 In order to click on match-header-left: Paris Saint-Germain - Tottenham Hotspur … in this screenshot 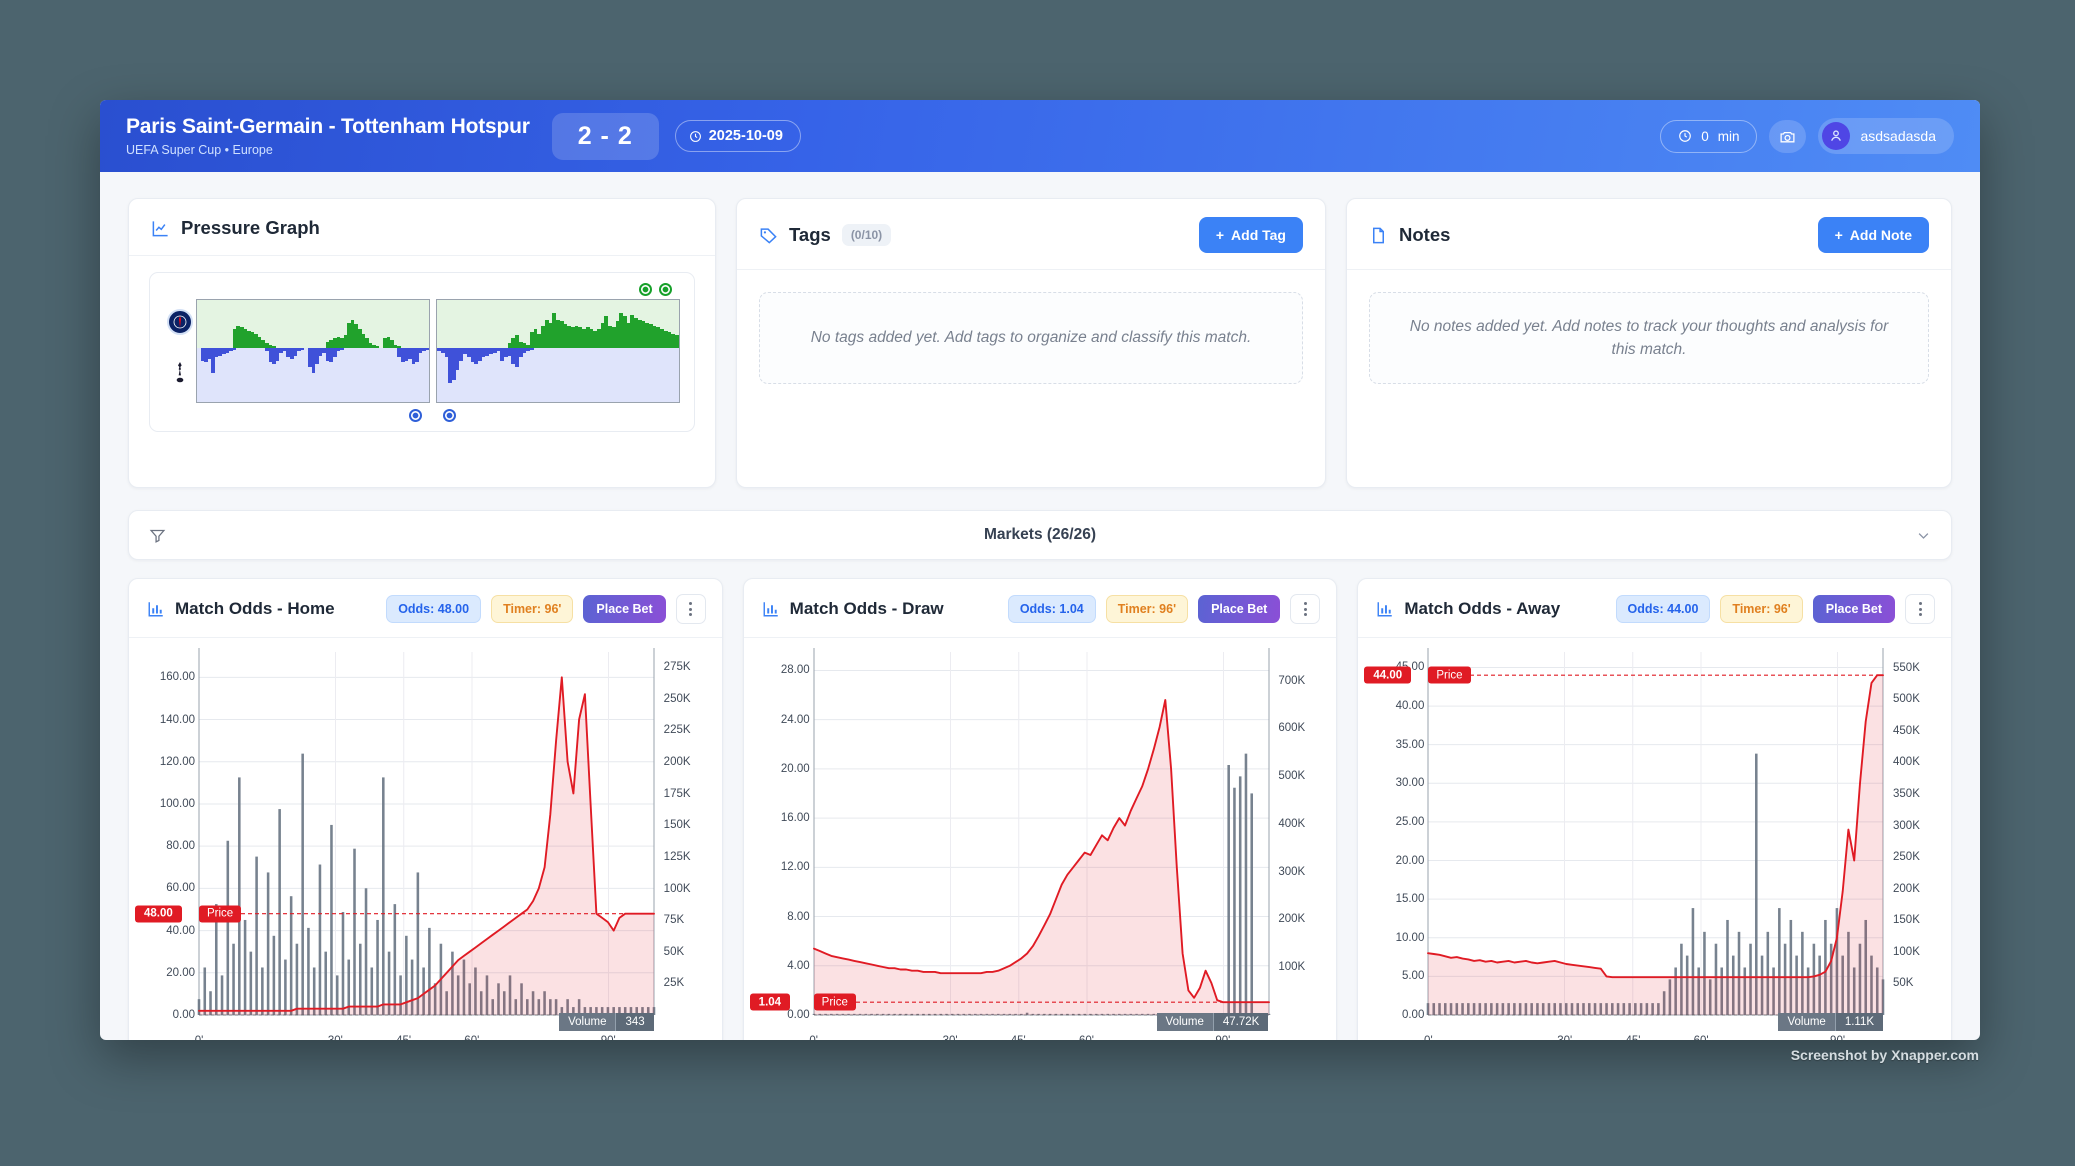, I will do `click(328, 136)`.